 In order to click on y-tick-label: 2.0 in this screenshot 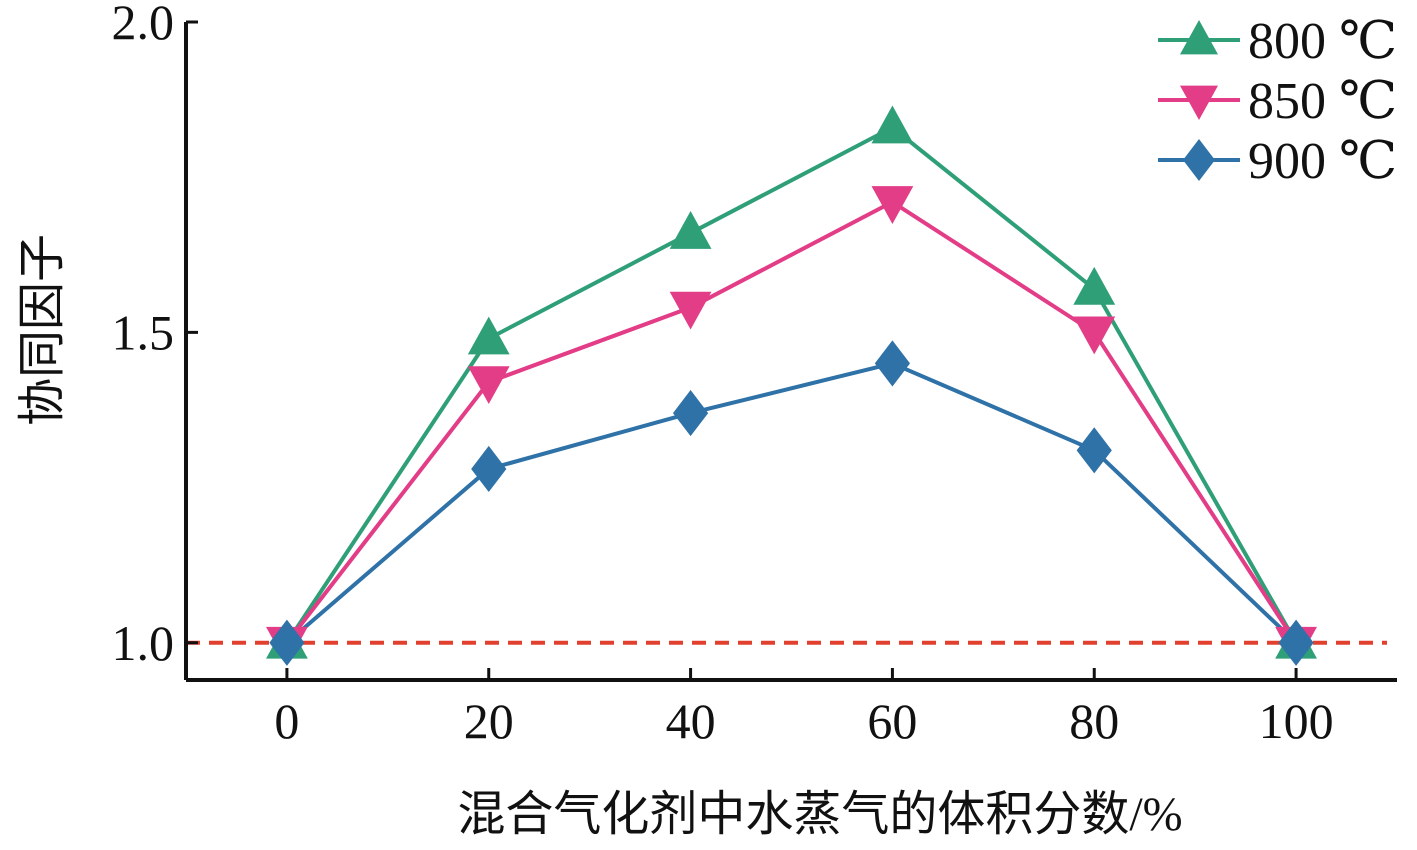, I will do `click(143, 25)`.